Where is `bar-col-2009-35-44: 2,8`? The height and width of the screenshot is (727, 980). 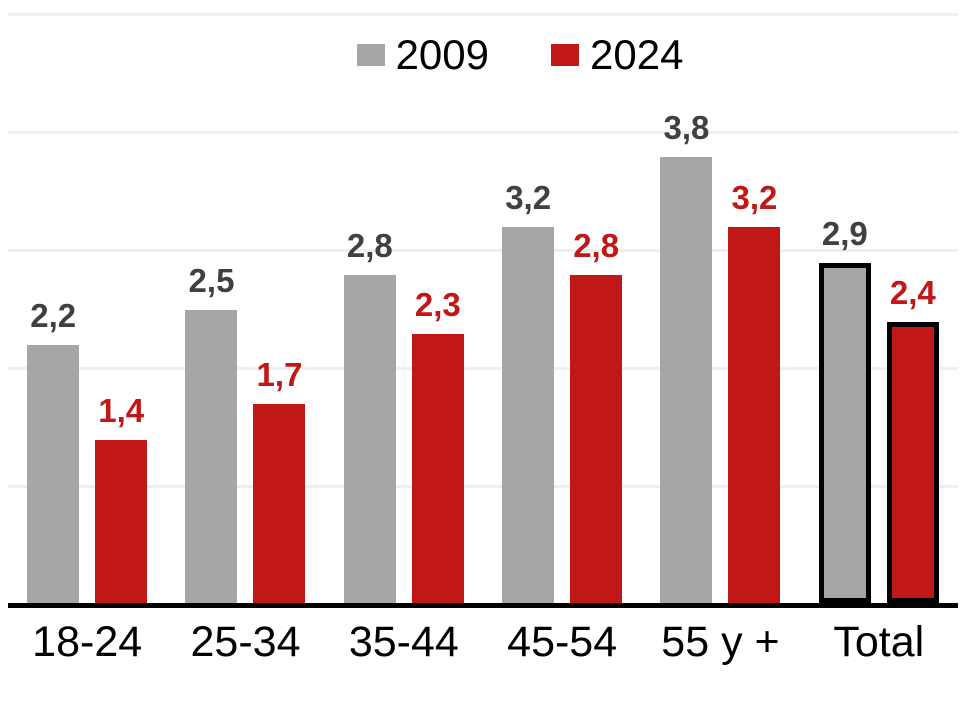
bar-col-2009-35-44: 2,8 is located at coordinates (369, 415).